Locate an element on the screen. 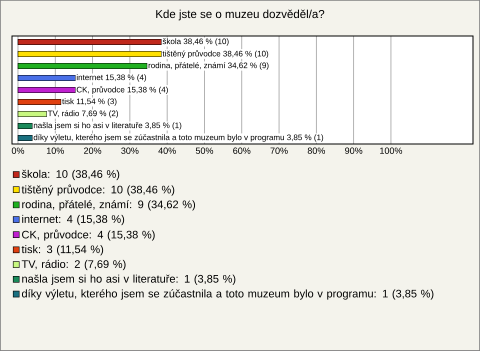 The height and width of the screenshot is (351, 480). x-tick-label: 50% is located at coordinates (205, 151).